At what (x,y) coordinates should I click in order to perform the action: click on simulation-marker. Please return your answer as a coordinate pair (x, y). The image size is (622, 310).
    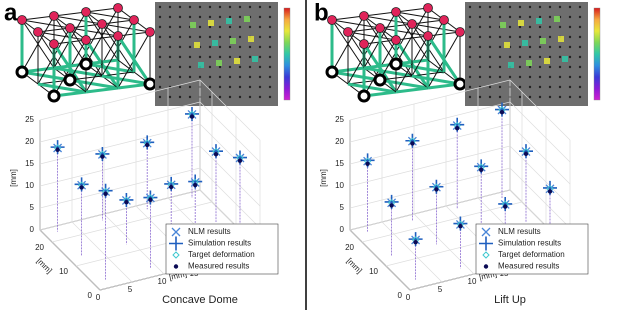
    Looking at the image, I should click on (192, 113).